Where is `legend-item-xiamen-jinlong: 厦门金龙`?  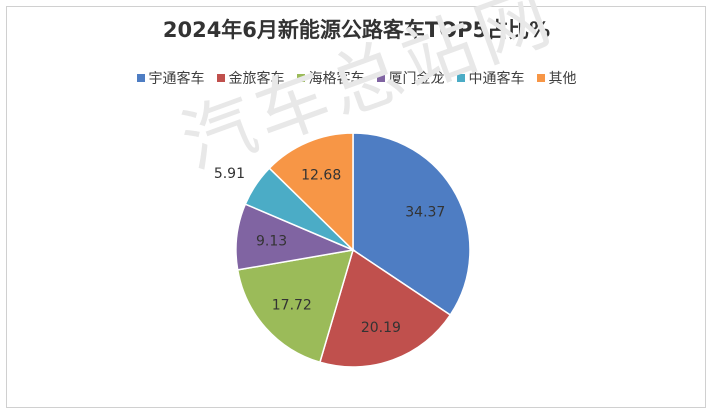 legend-item-xiamen-jinlong: 厦门金龙 is located at coordinates (410, 78).